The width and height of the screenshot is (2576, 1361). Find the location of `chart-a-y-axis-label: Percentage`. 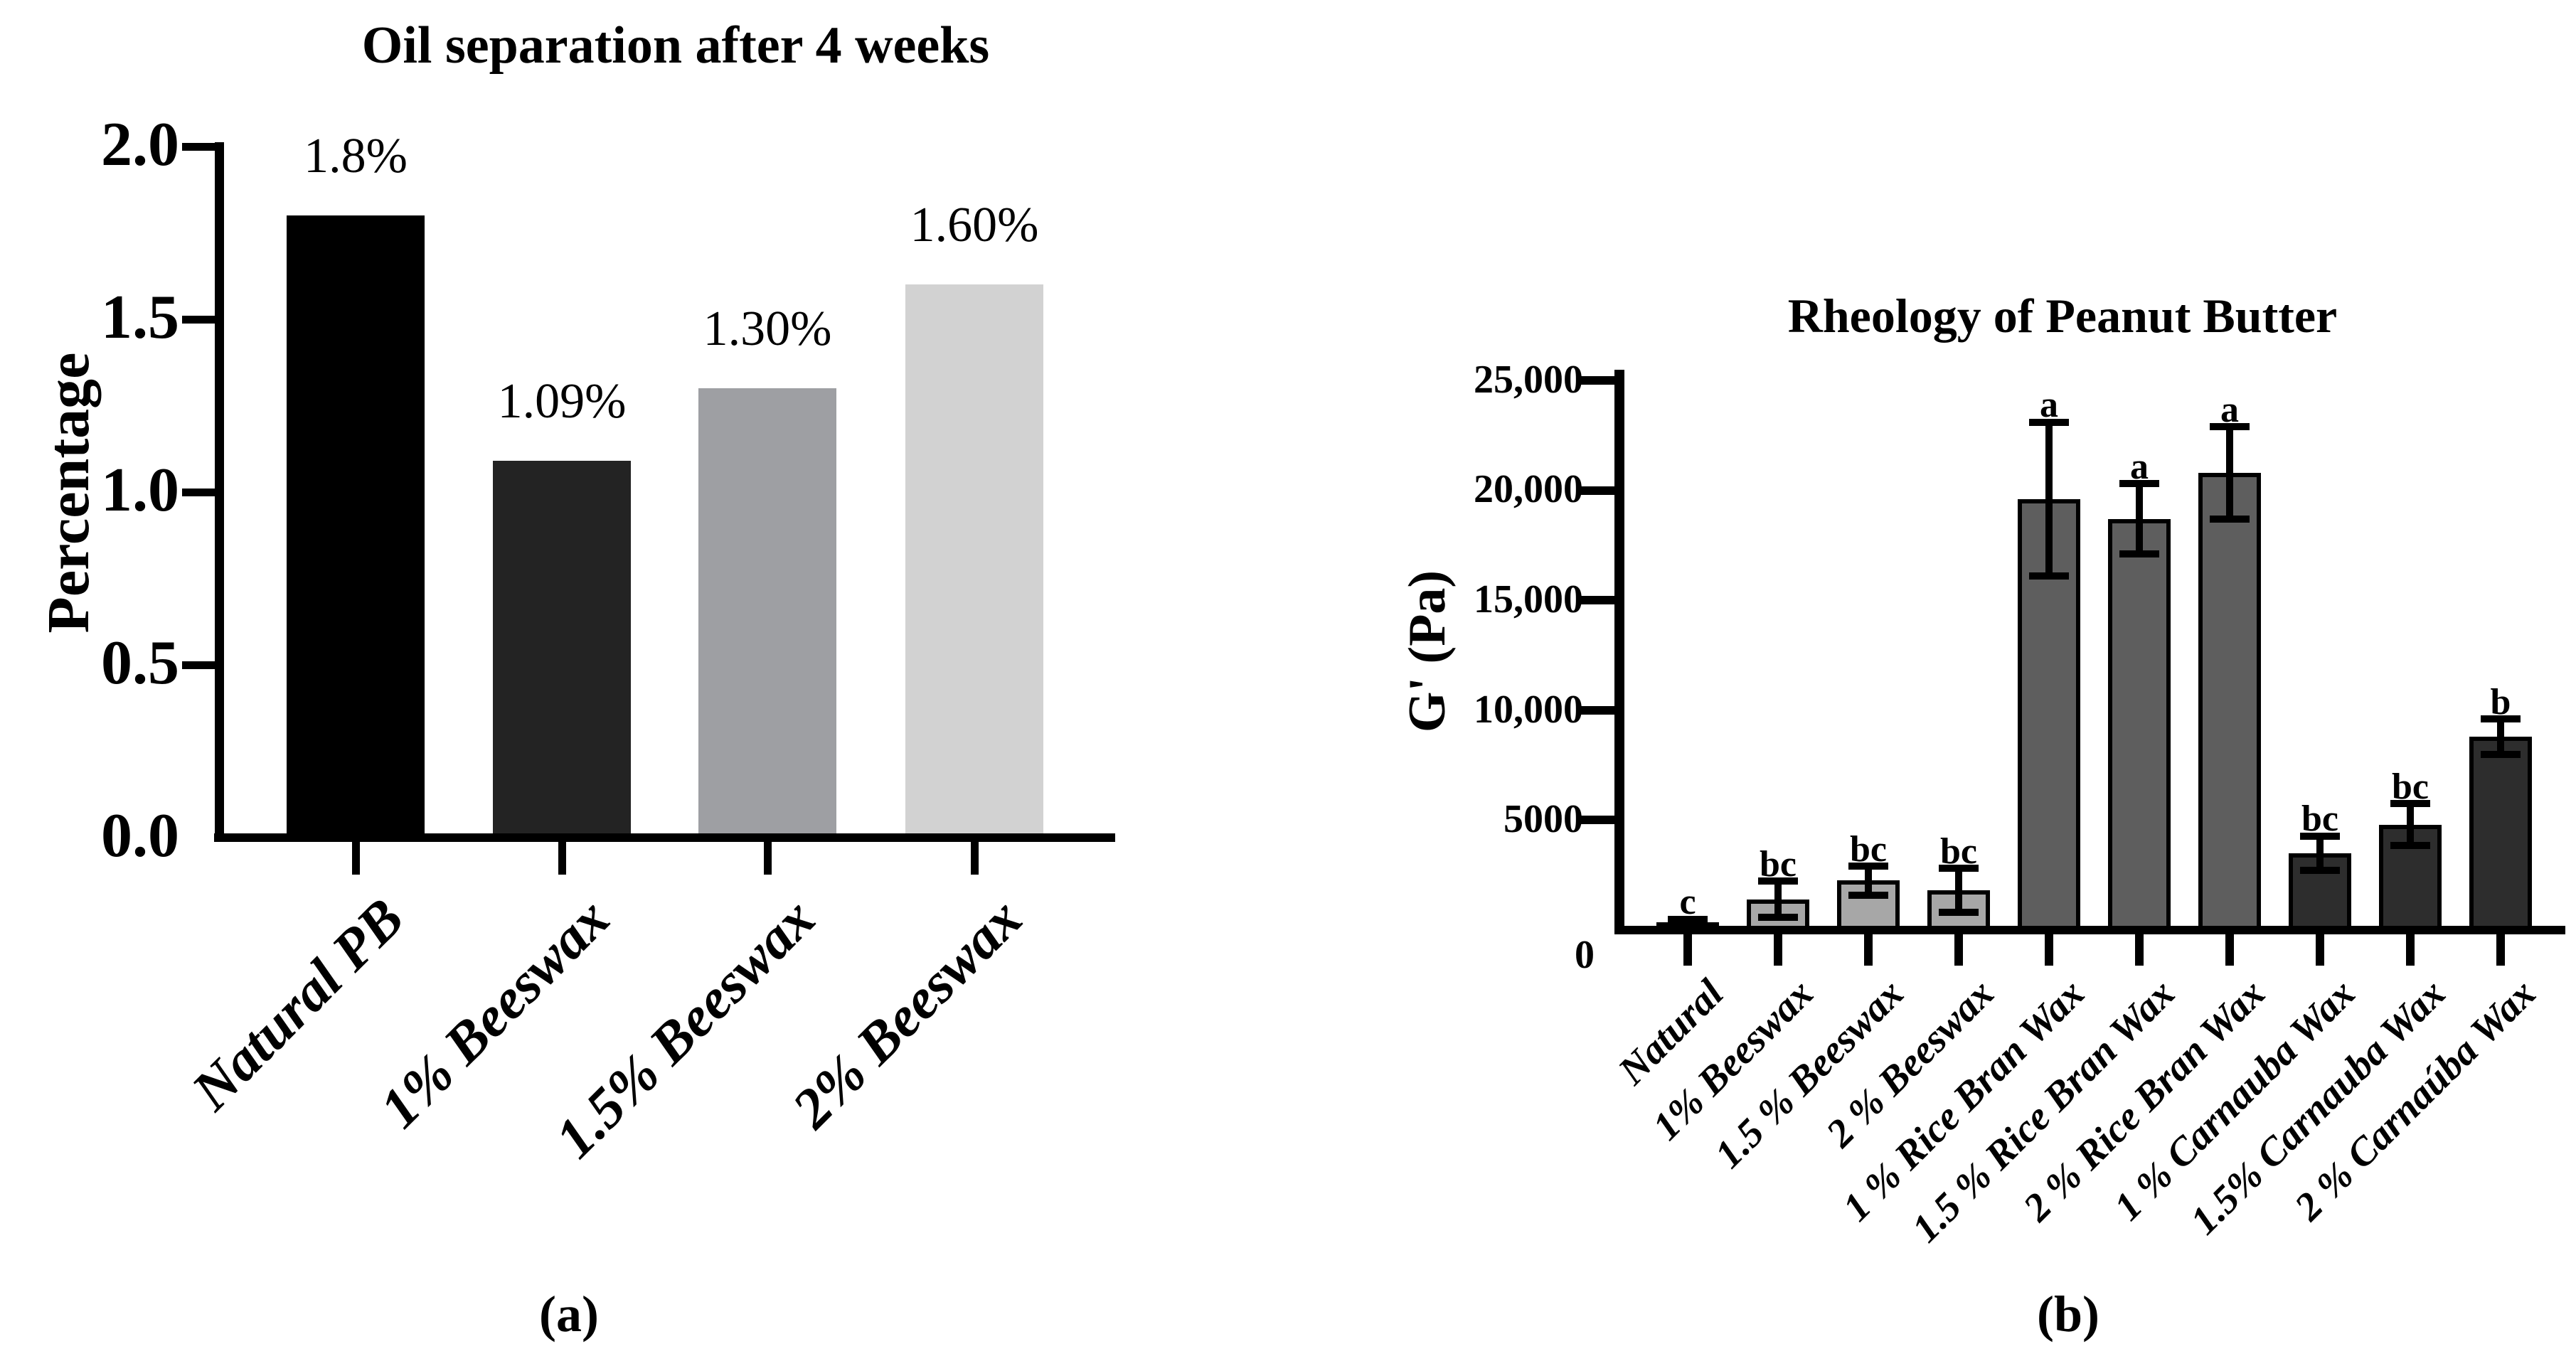

chart-a-y-axis-label: Percentage is located at coordinates (69, 493).